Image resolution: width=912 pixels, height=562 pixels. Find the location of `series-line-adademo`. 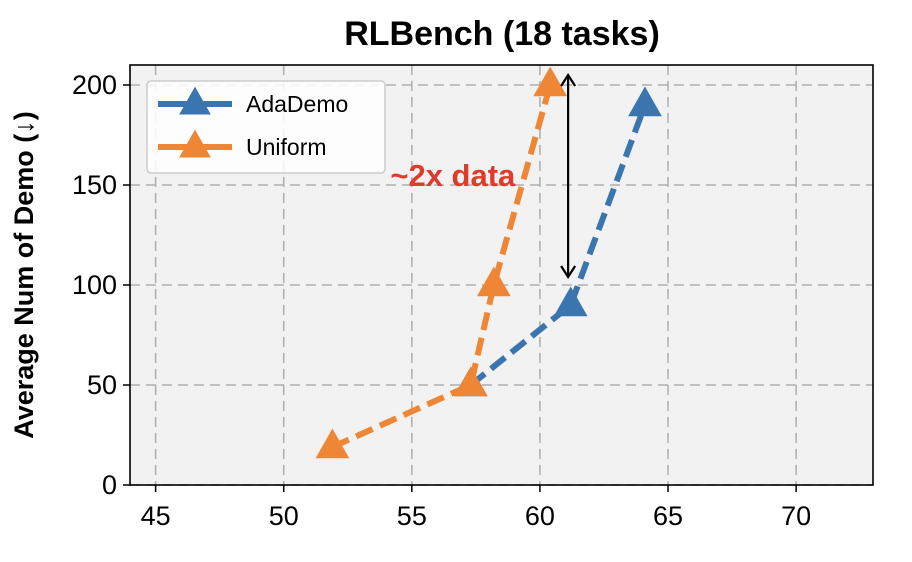

series-line-adademo is located at coordinates (558, 245).